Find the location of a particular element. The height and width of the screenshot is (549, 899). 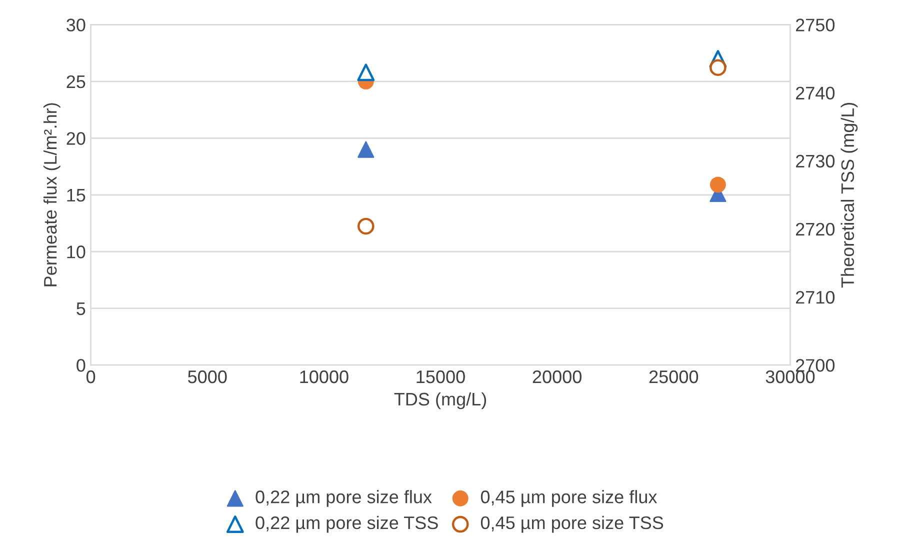

y2-tick-label: 2750 is located at coordinates (815, 25).